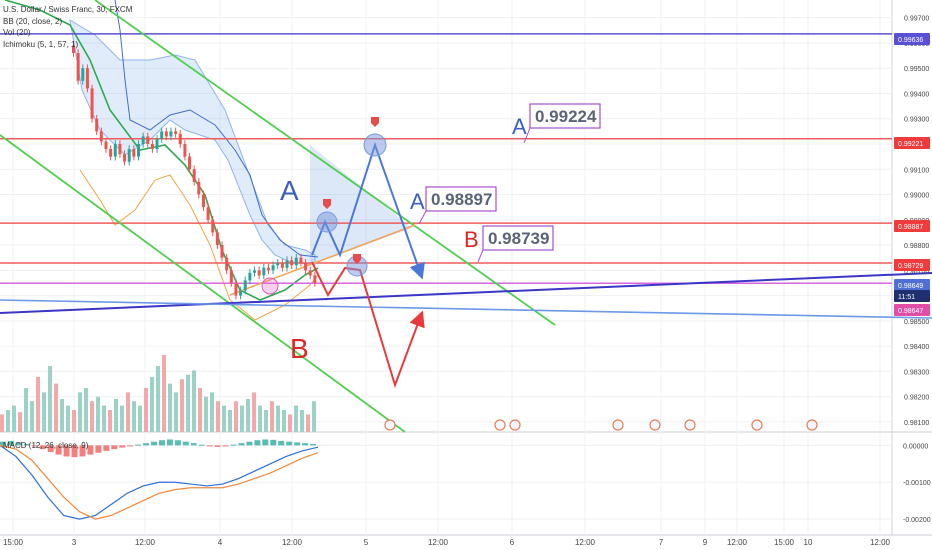 The height and width of the screenshot is (550, 932). Describe the element at coordinates (68, 9) in the screenshot. I see `symbol-title: U.S. Dollar / Swiss Franc, 30, FXCM` at that location.